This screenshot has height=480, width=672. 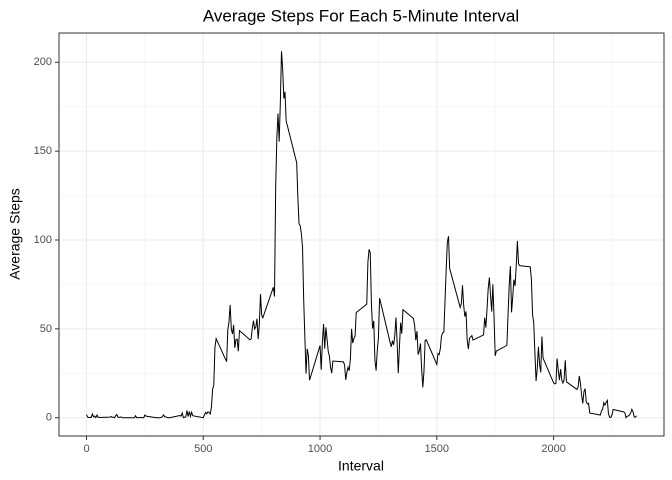 What do you see at coordinates (43, 151) in the screenshot?
I see `y-tick-label: 150` at bounding box center [43, 151].